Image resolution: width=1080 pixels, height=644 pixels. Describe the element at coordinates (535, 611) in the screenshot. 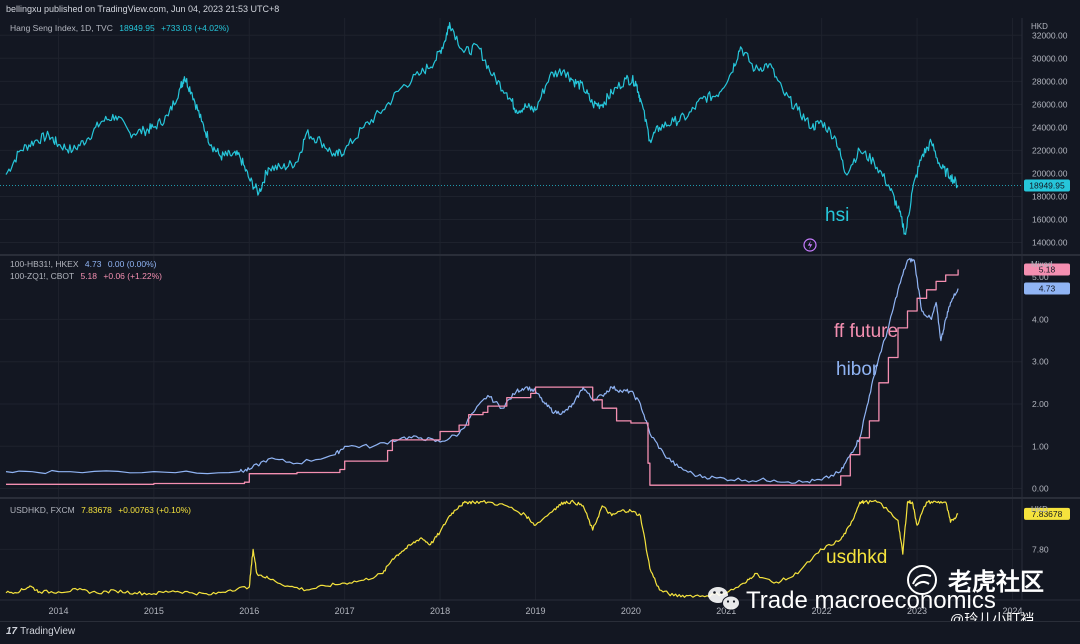

I see `time-axis-tick: 2019` at that location.